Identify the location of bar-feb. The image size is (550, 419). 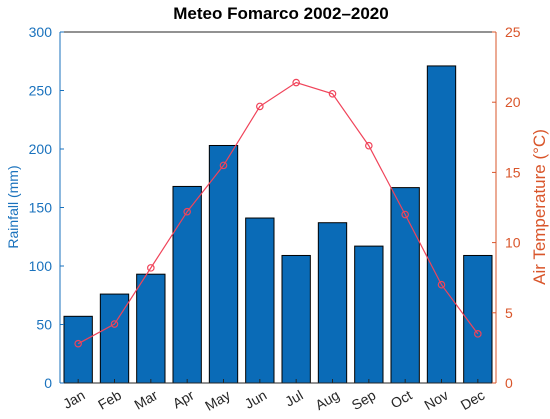
(114, 338).